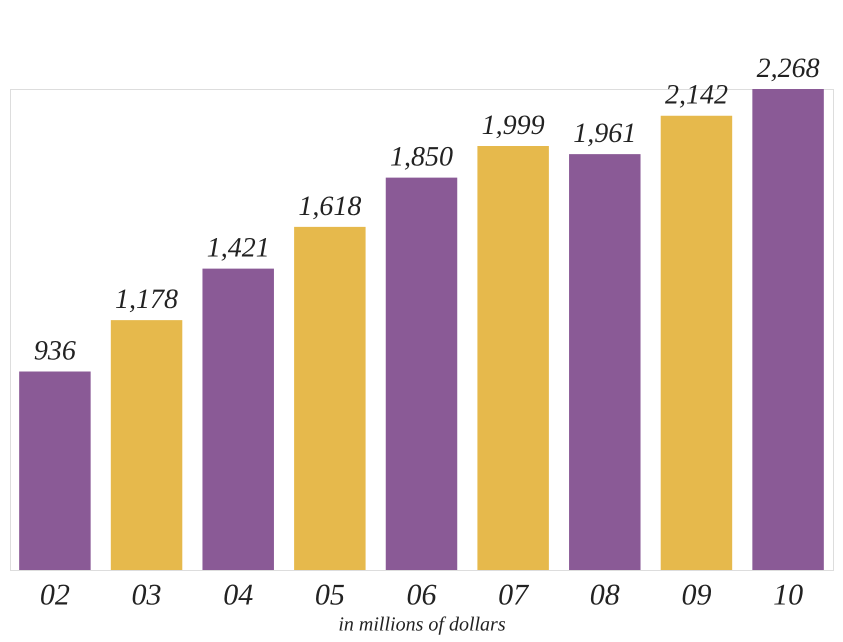 Image resolution: width=843 pixels, height=642 pixels. What do you see at coordinates (513, 126) in the screenshot?
I see `data-label: 1,999` at bounding box center [513, 126].